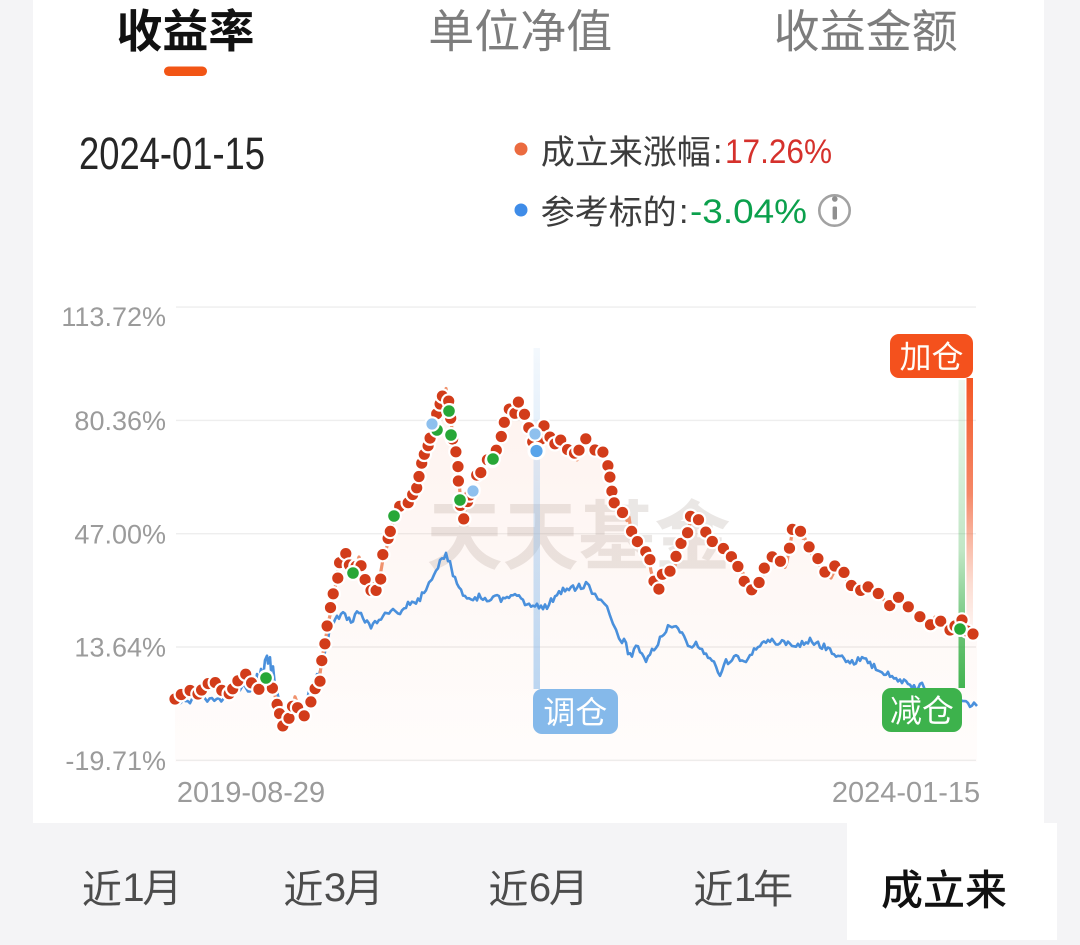  Describe the element at coordinates (335, 888) in the screenshot. I see `svg-text: 3` at that location.